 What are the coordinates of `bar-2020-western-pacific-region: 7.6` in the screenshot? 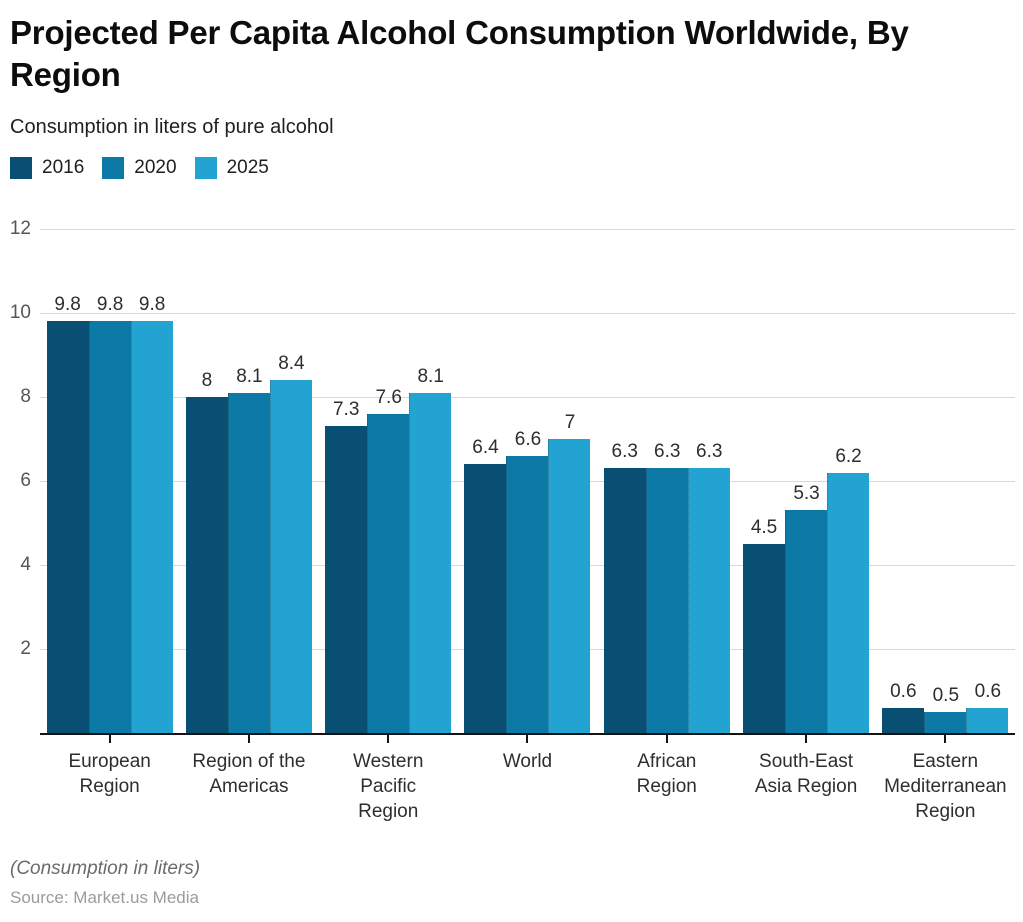 It's located at (388, 560).